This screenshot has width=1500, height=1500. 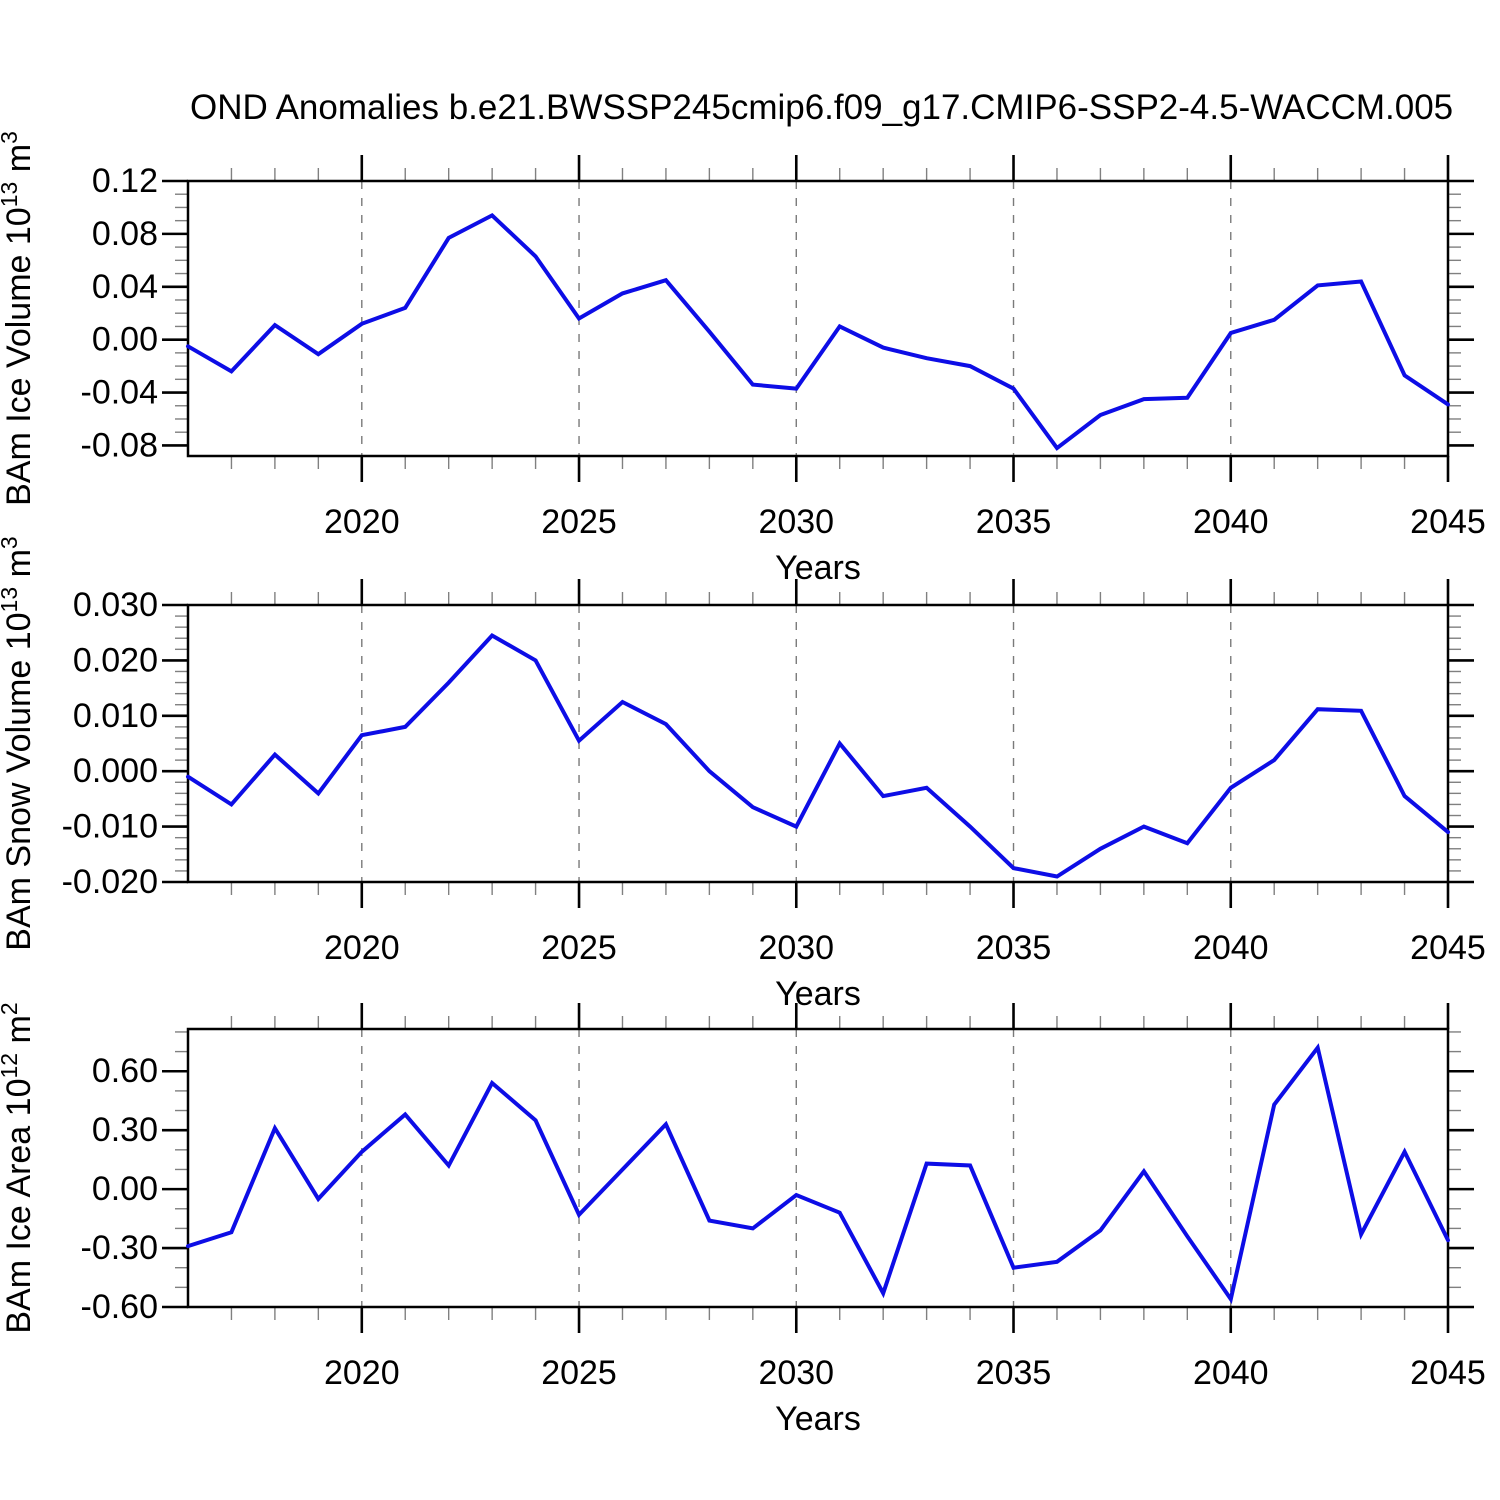 I want to click on y-tick-labels: 0.12 0.08 0.04 0.00 -0.04 -0.08, so click(x=120, y=313).